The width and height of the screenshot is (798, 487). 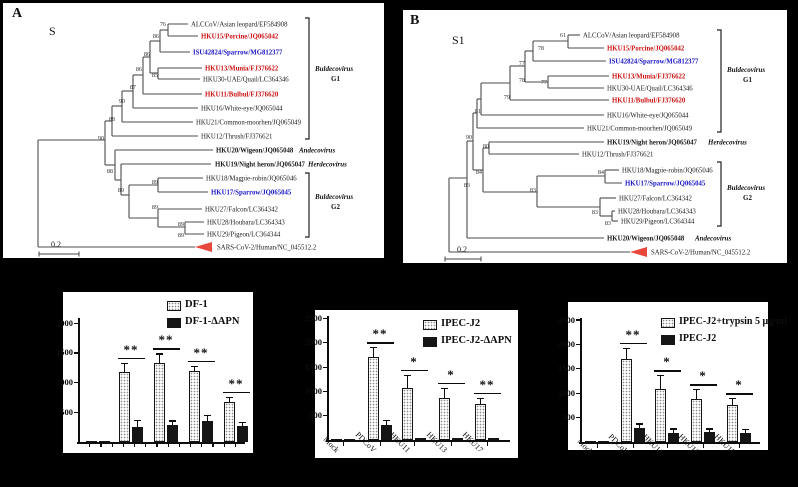 I want to click on collapsed-clade-triangle, so click(x=203, y=247).